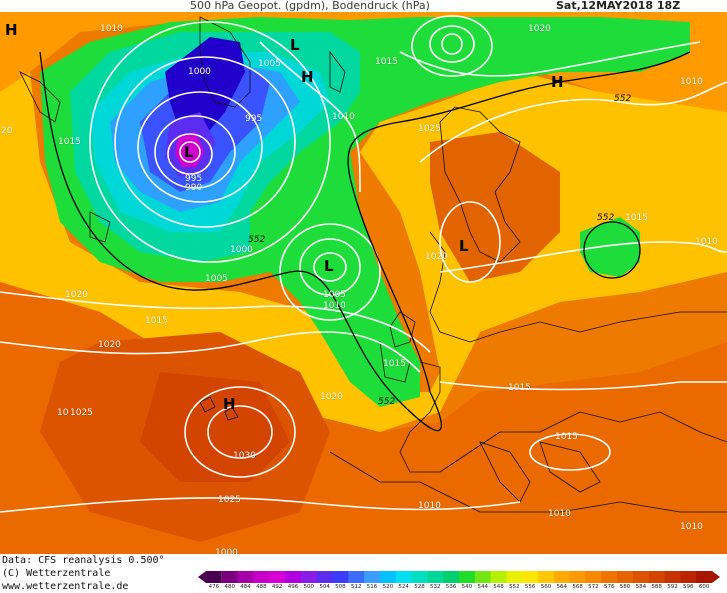 This screenshot has width=727, height=593. What do you see at coordinates (229, 587) in the screenshot?
I see `color-scale-tick: 480` at bounding box center [229, 587].